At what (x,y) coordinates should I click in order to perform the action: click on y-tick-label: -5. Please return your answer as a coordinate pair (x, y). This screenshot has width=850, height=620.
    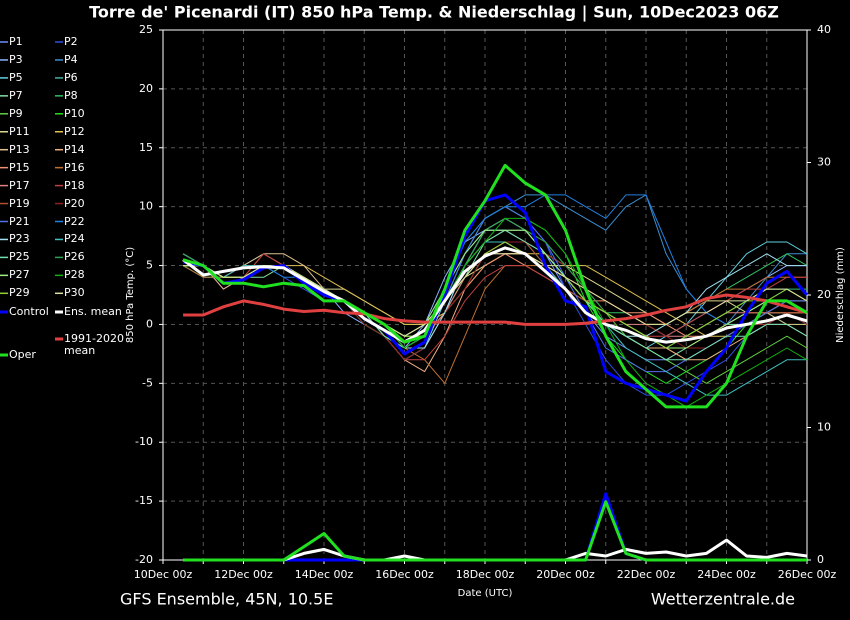
    Looking at the image, I should click on (147, 382).